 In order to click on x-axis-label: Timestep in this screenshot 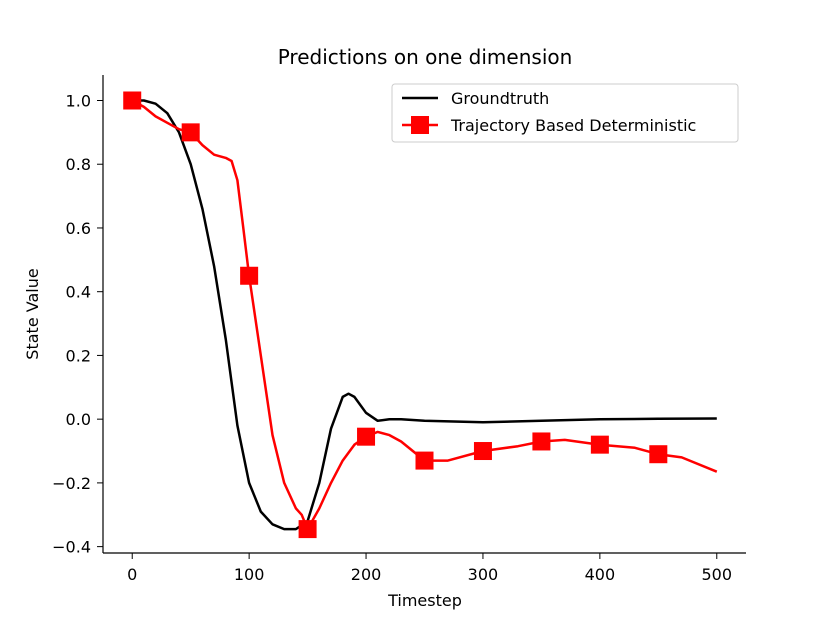, I will do `click(424, 600)`.